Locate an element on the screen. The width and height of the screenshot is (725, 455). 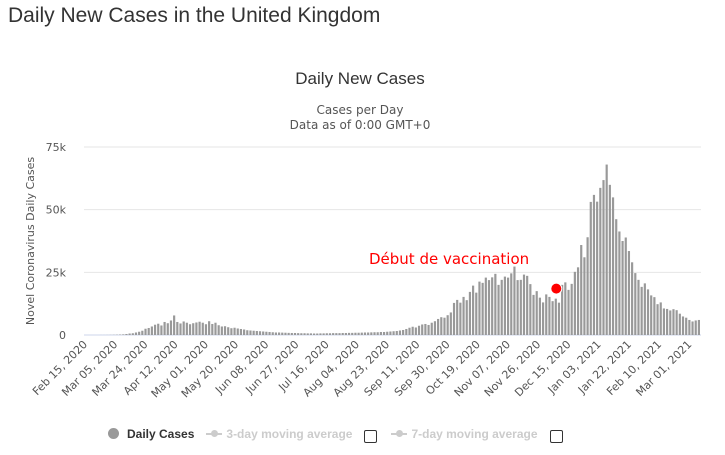
legend-item-7day-average: 7-day moving average is located at coordinates (464, 434).